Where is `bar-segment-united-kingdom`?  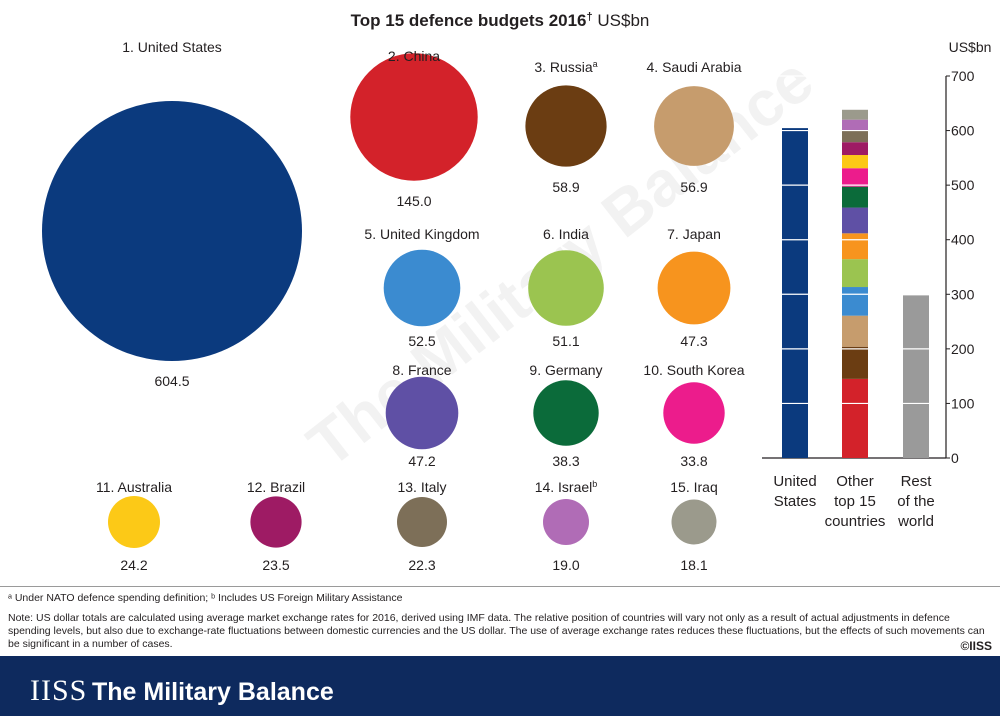
bar-segment-united-kingdom is located at coordinates (855, 301).